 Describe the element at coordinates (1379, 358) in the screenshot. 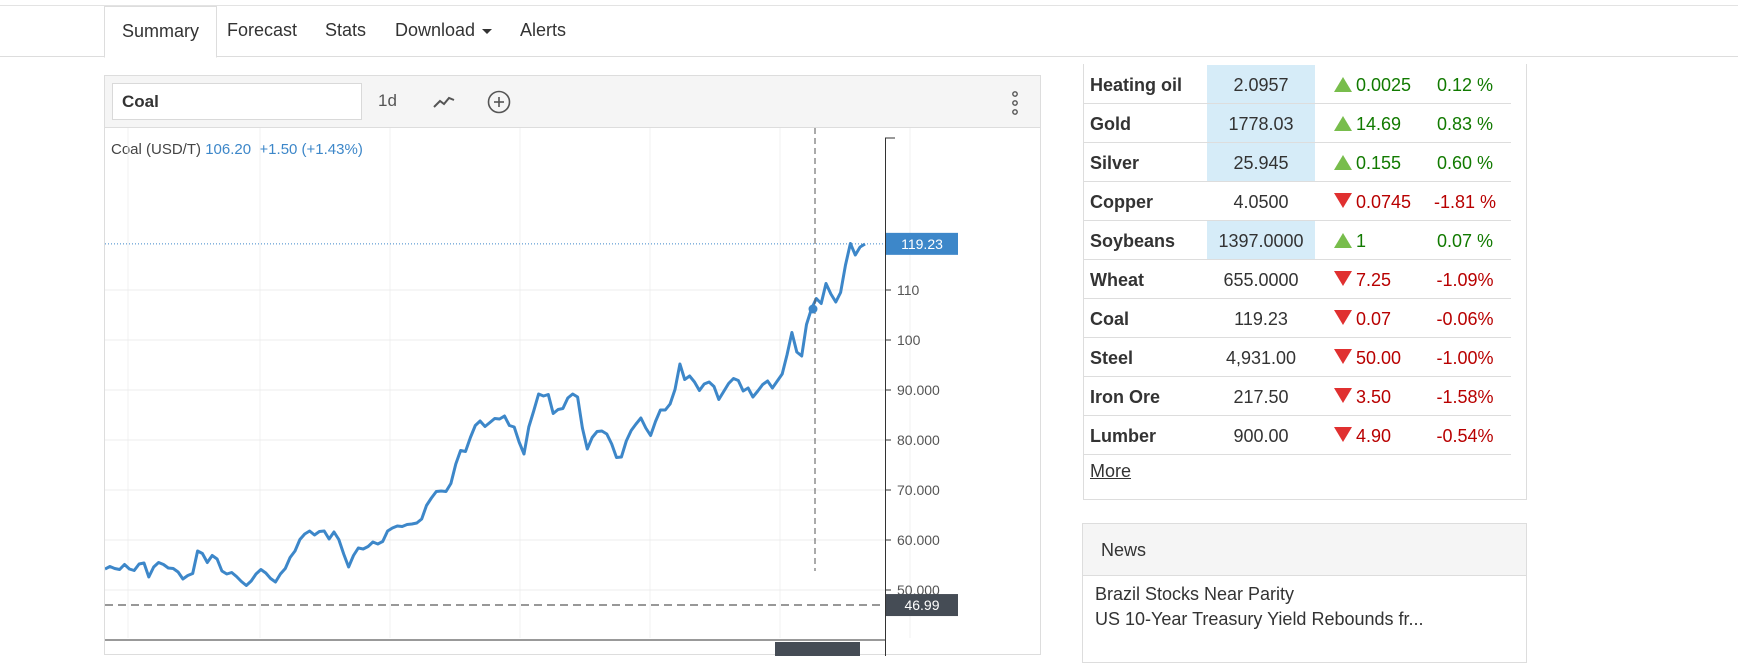

I see `quote-change-value: 50.00` at that location.